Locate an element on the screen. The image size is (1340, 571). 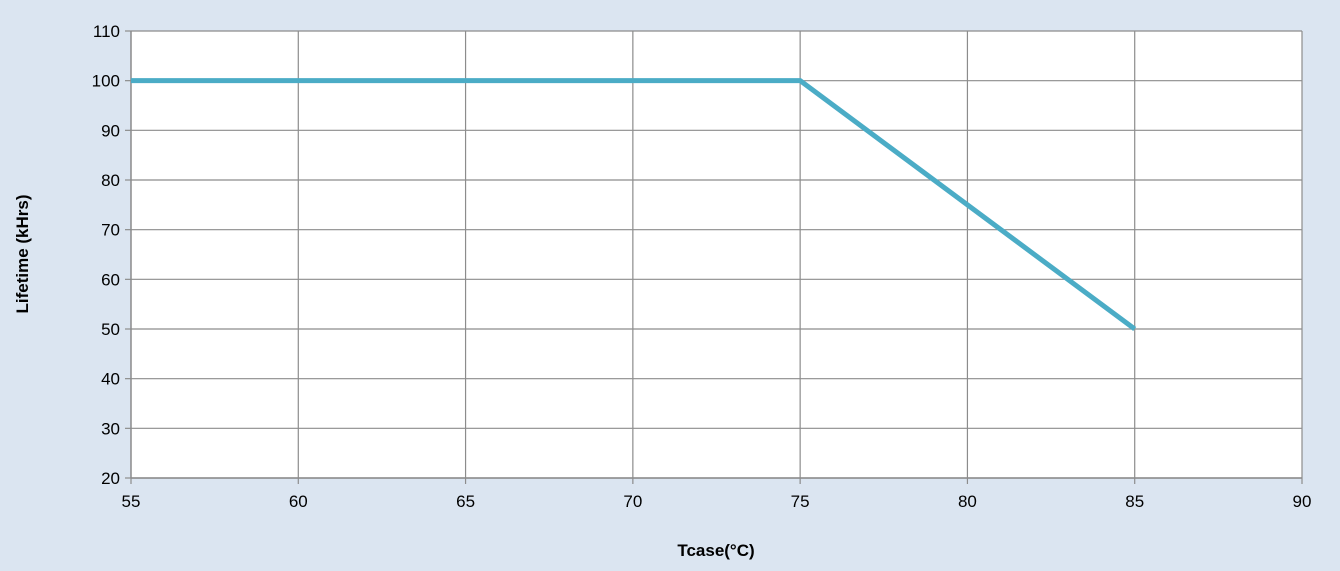
y-tick-label: 60 is located at coordinates (110, 279).